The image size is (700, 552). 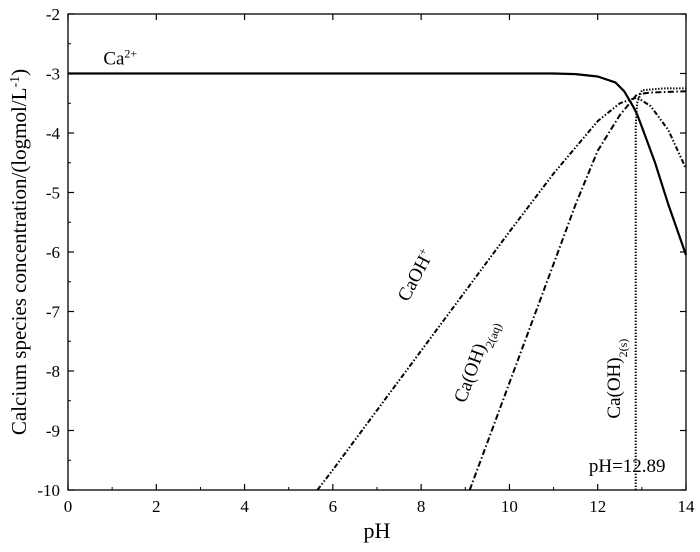 I want to click on y-tick-label: -5, so click(x=53, y=193).